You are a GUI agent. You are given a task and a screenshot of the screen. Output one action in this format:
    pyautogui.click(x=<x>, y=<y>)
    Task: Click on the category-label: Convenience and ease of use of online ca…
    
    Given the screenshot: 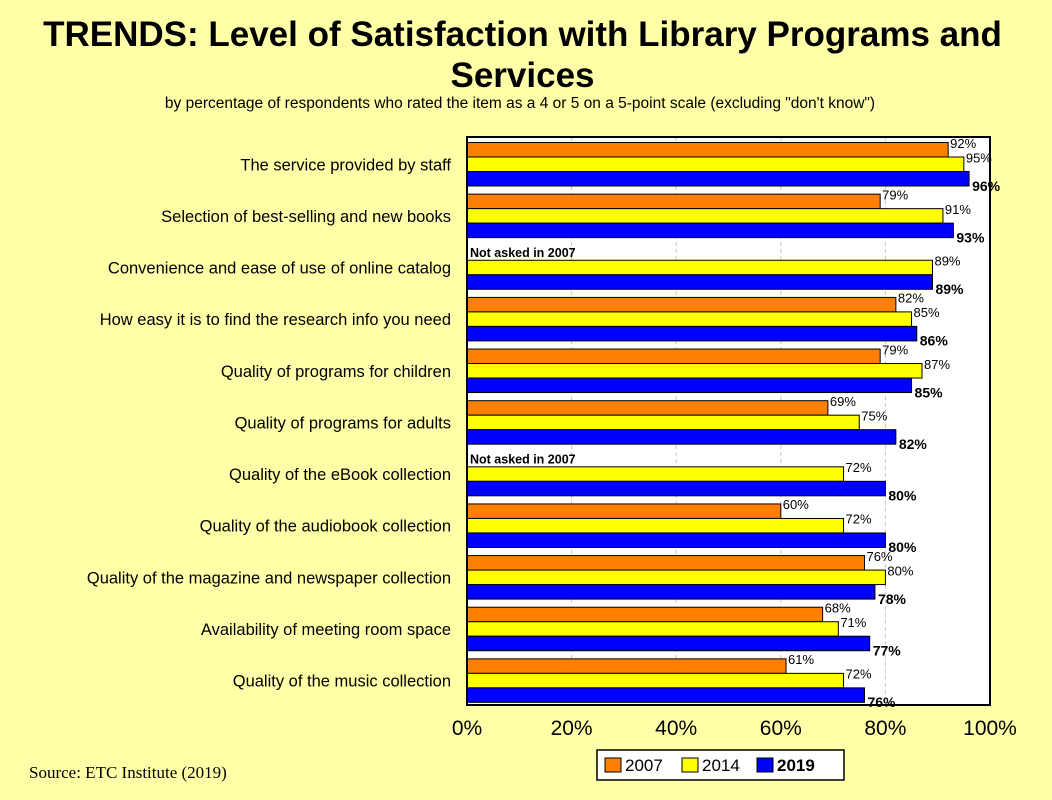 What is the action you would take?
    pyautogui.click(x=279, y=269)
    